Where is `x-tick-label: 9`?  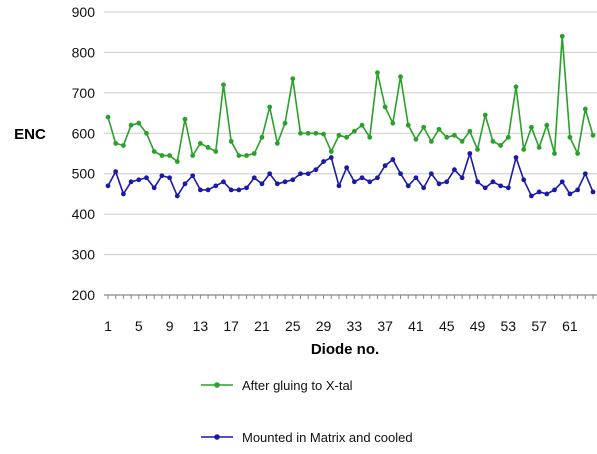 x-tick-label: 9 is located at coordinates (170, 326).